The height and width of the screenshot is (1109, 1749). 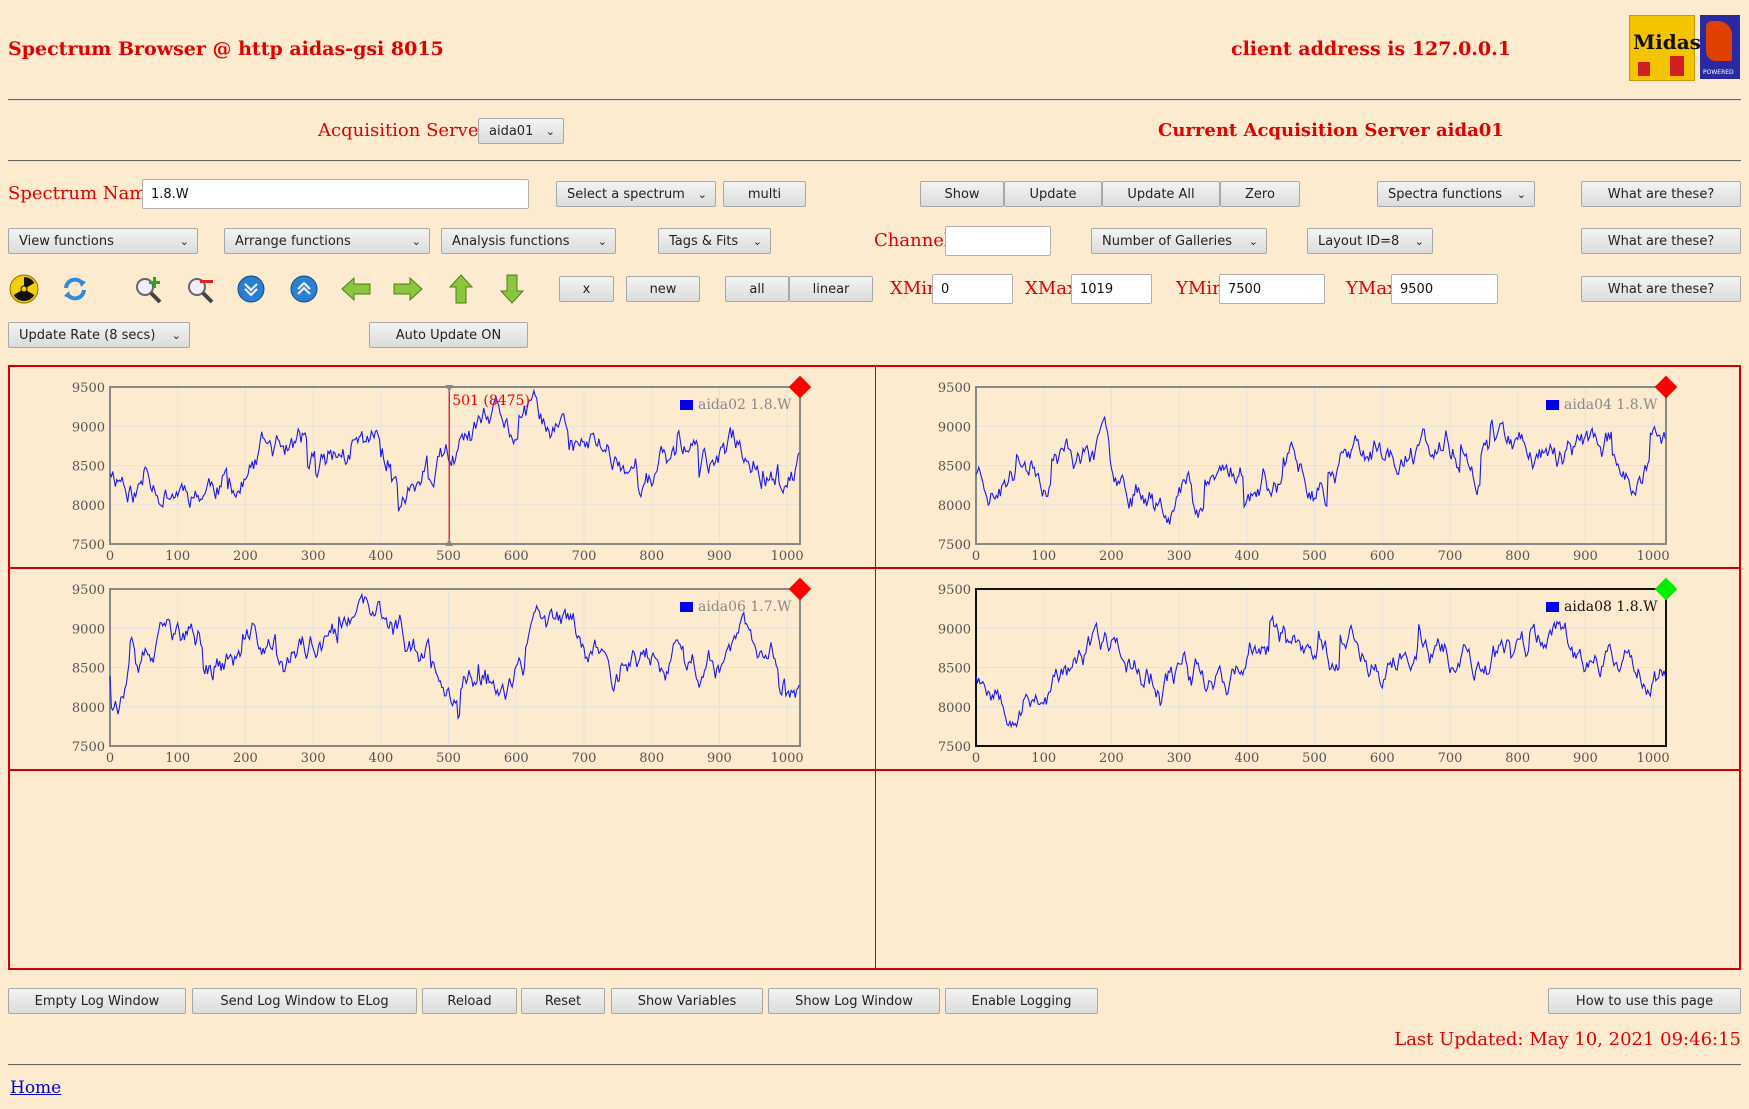 I want to click on ymin-input: 7500, so click(x=1272, y=289).